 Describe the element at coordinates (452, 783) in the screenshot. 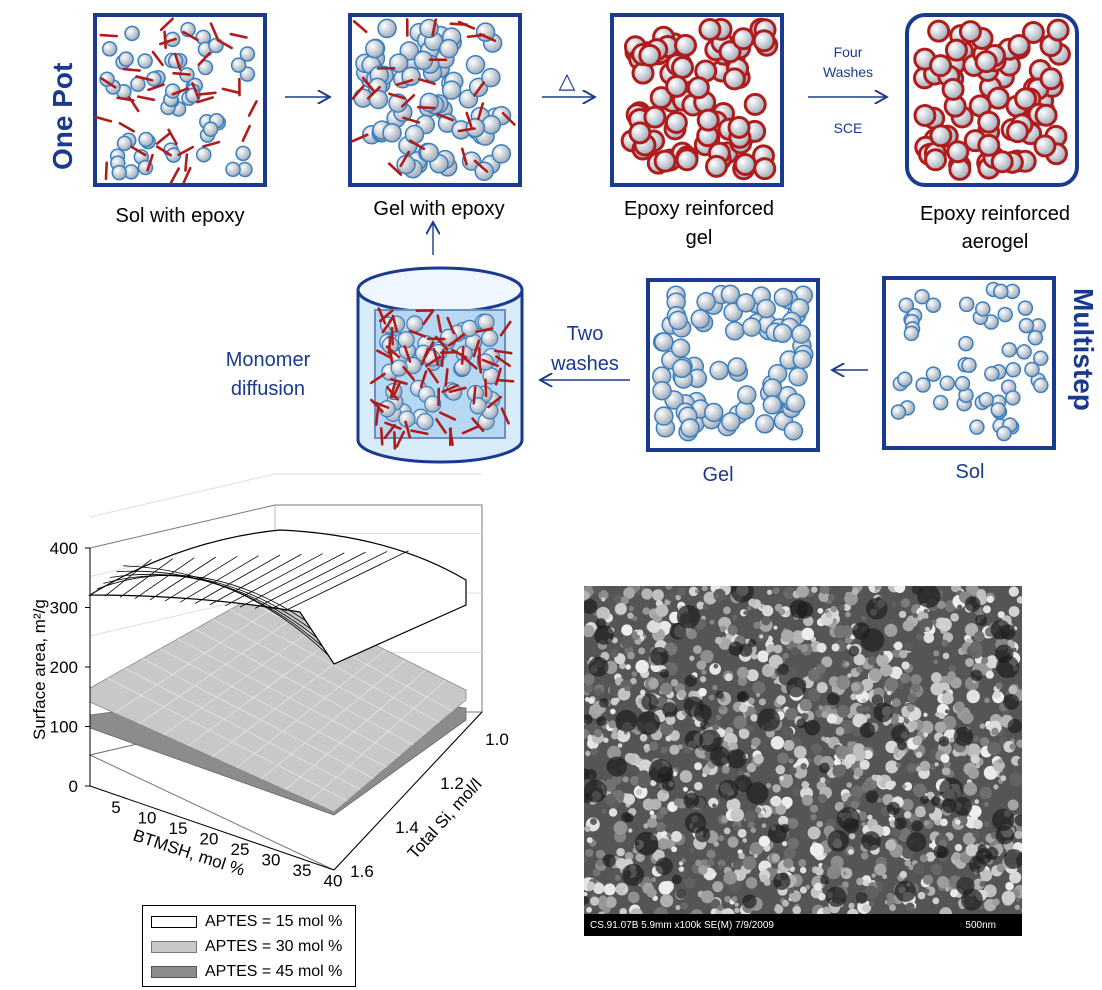

I see `y-tick-label: 1.2` at that location.